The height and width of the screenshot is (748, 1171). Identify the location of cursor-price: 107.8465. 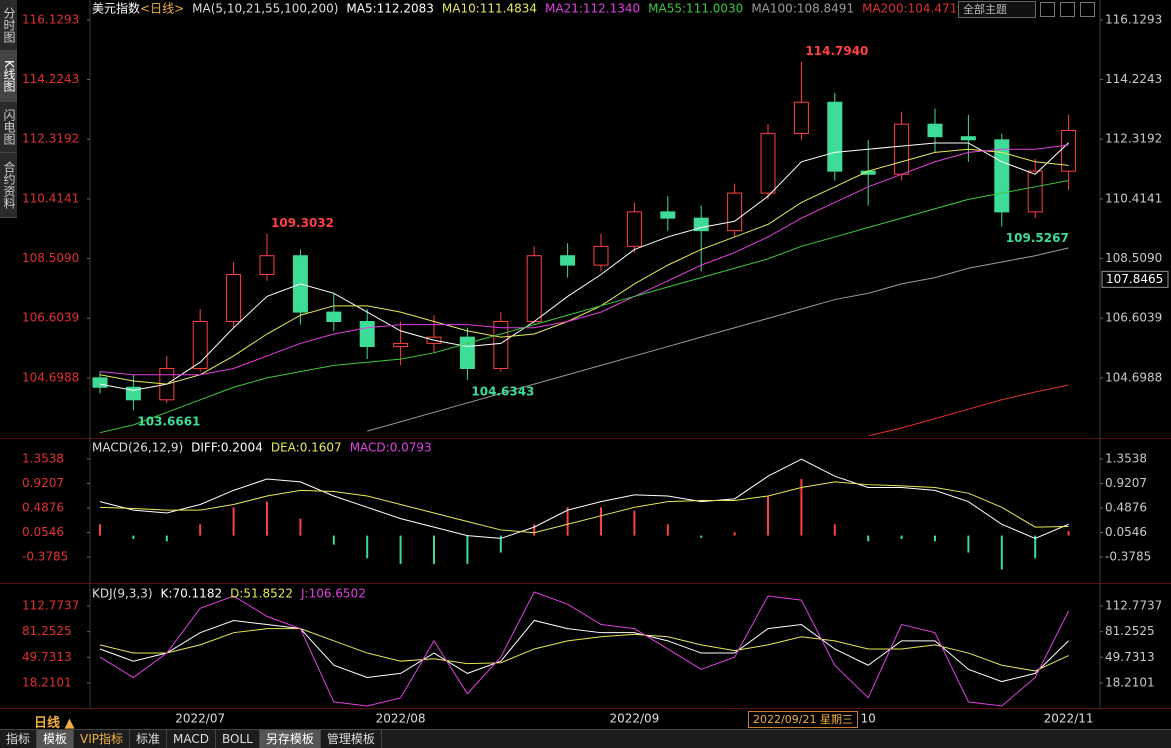
(1134, 279).